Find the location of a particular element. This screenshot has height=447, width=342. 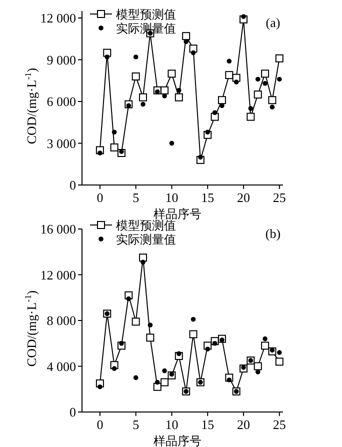

y-tick-label: 9 000 is located at coordinates (61, 60).